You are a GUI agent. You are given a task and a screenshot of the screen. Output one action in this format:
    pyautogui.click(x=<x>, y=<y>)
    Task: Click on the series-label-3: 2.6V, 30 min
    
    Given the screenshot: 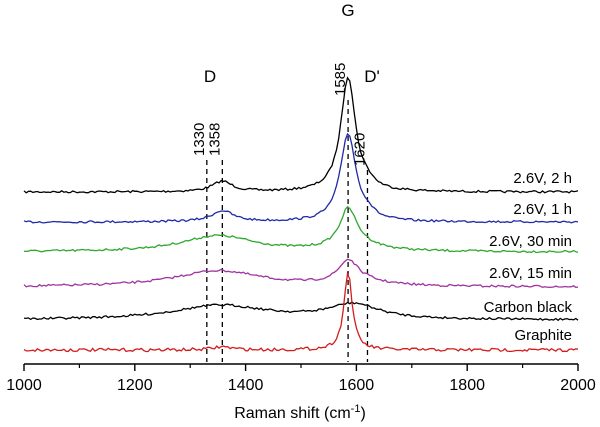 What is the action you would take?
    pyautogui.click(x=530, y=241)
    